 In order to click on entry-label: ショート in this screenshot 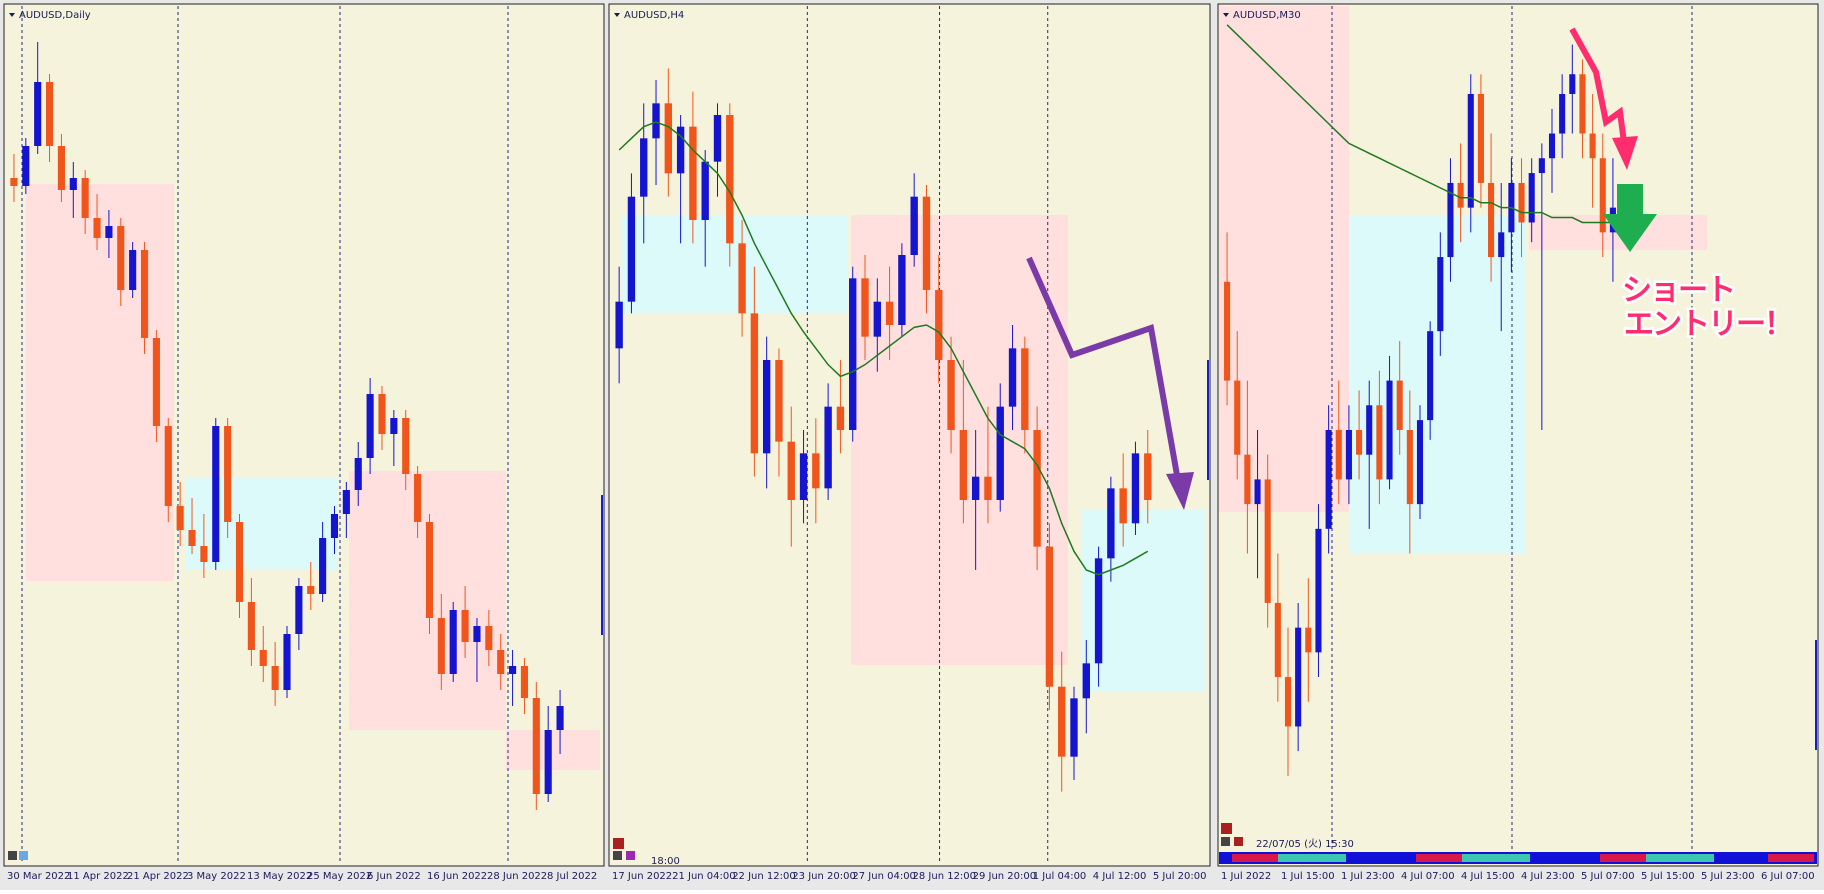, I will do `click(1678, 290)`.